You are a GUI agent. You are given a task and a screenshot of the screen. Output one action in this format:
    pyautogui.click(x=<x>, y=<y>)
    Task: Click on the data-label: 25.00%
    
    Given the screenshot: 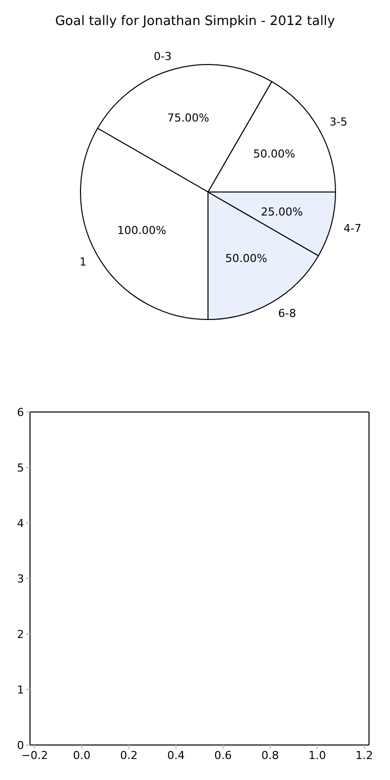 What is the action you would take?
    pyautogui.click(x=281, y=211)
    